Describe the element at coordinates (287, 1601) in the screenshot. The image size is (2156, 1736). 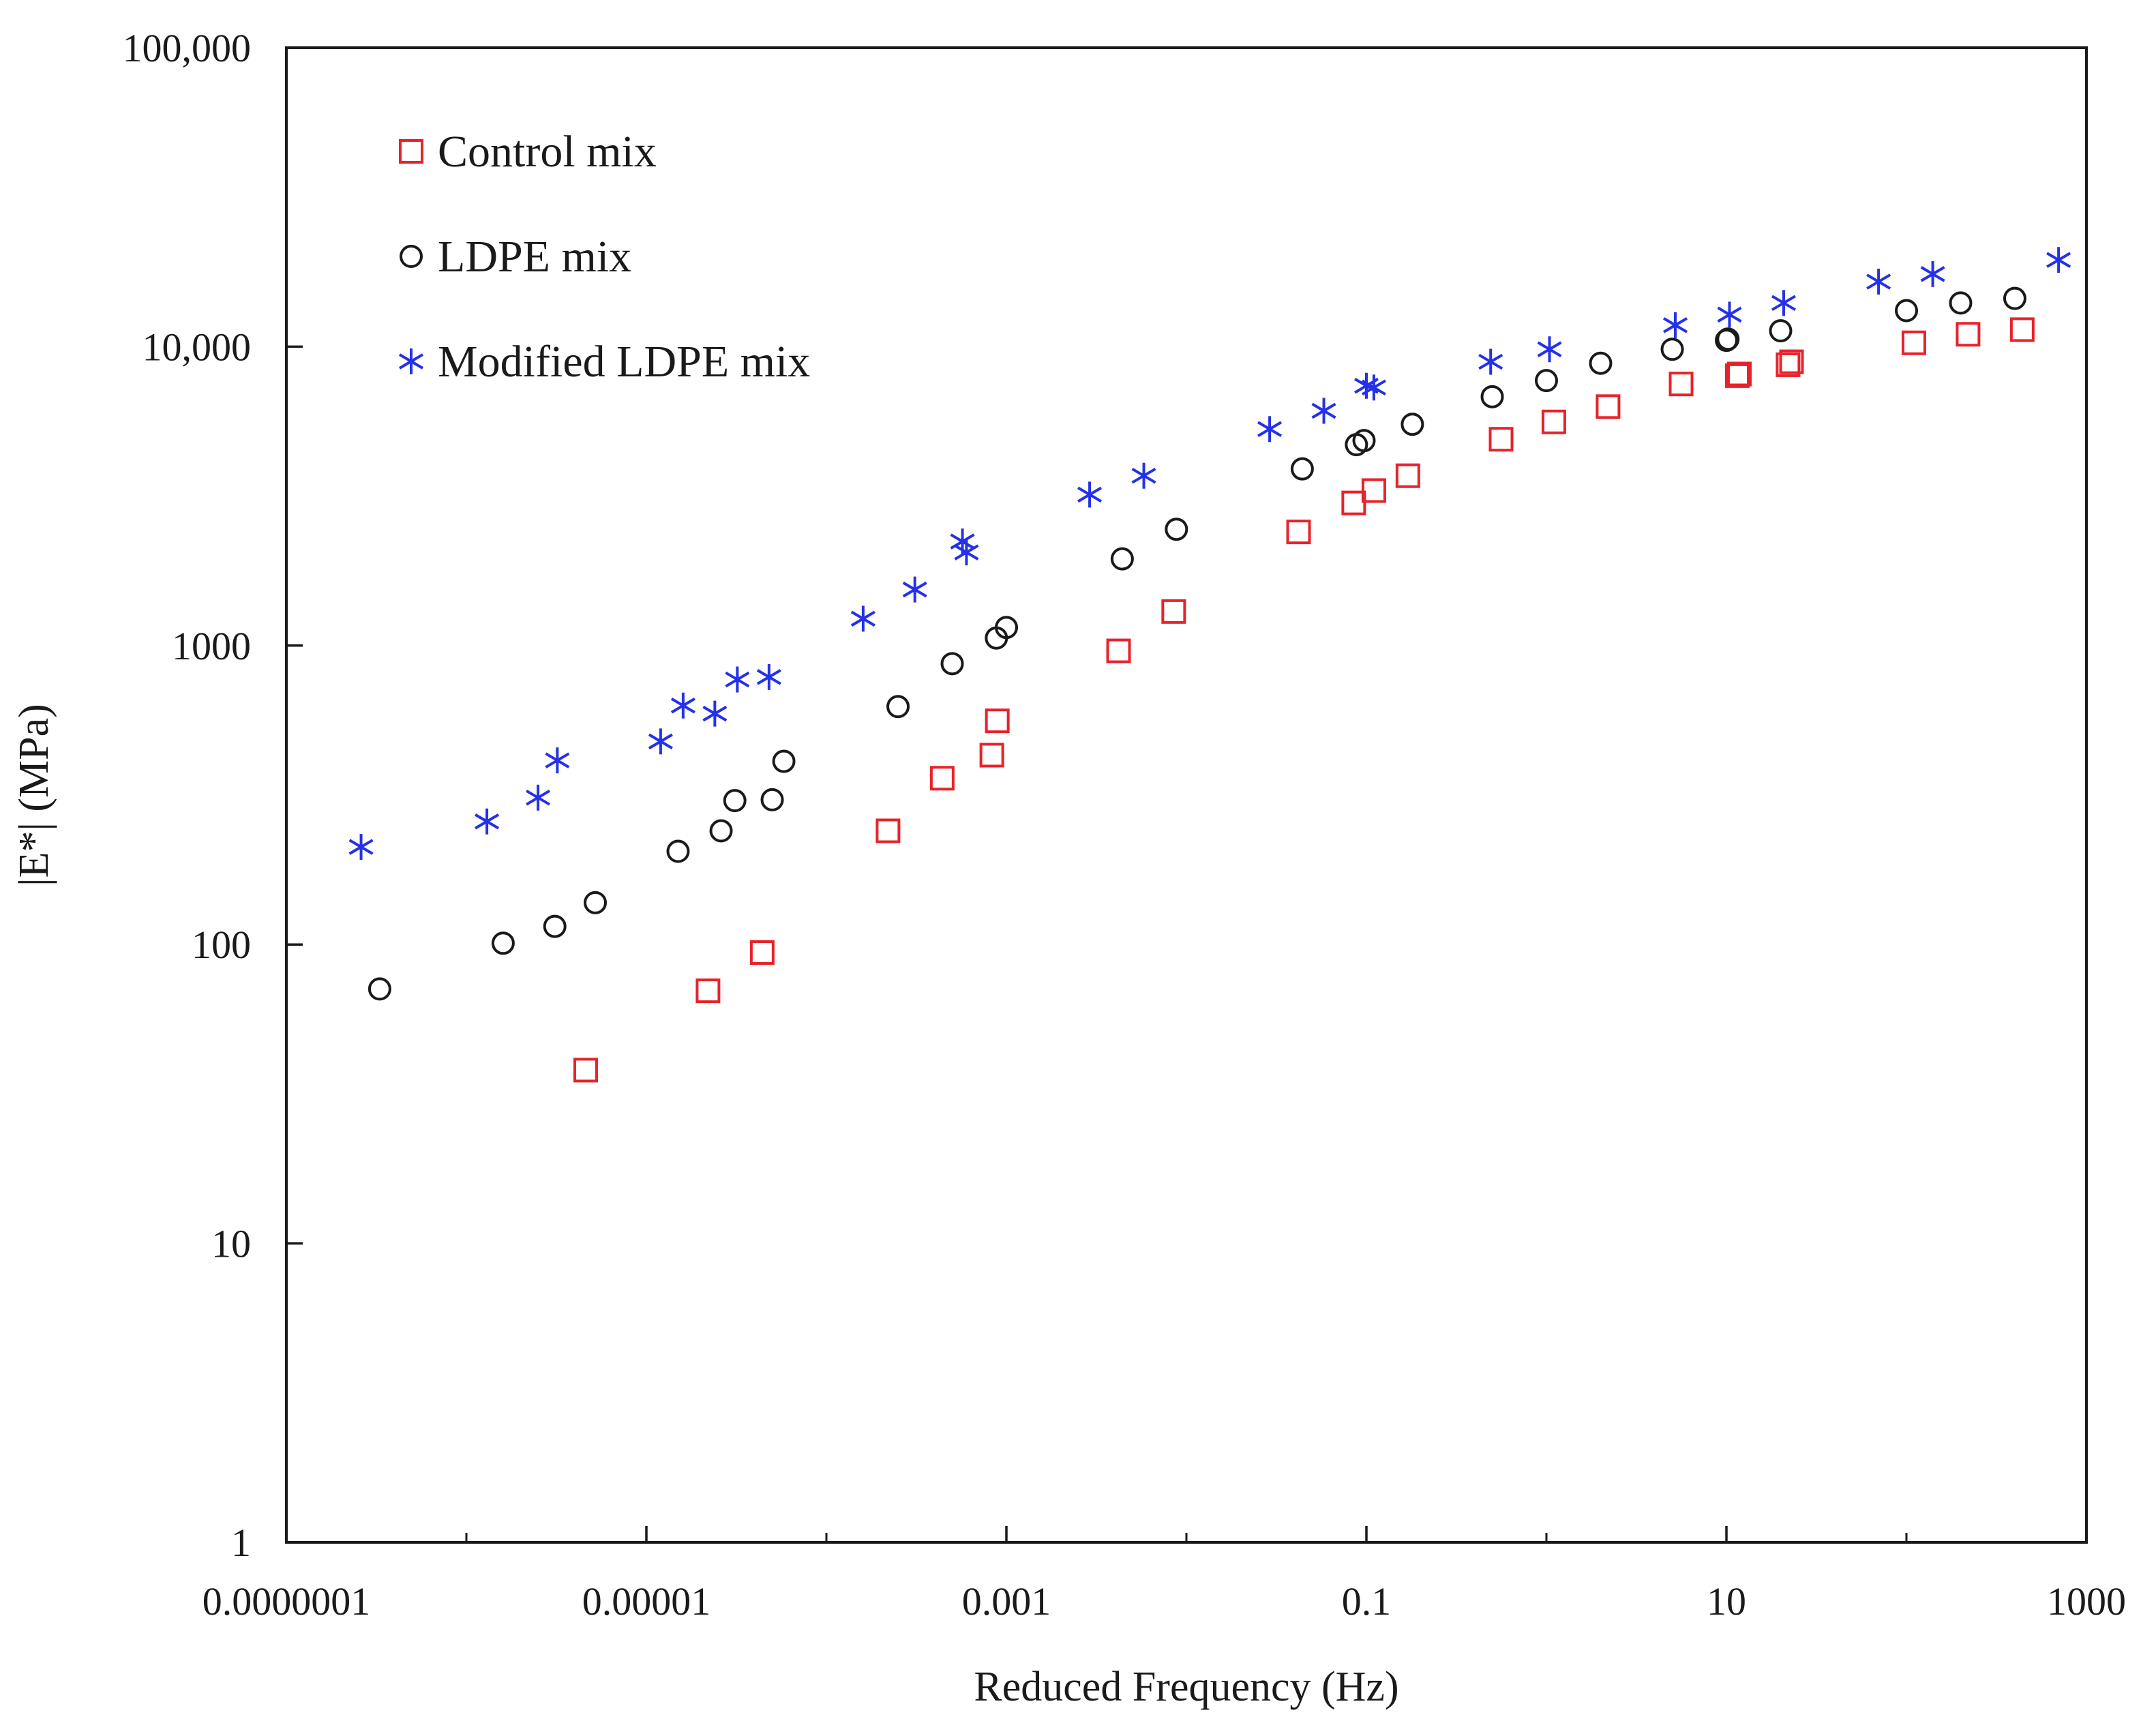
I see `x-tick-label: 0.0000001` at that location.